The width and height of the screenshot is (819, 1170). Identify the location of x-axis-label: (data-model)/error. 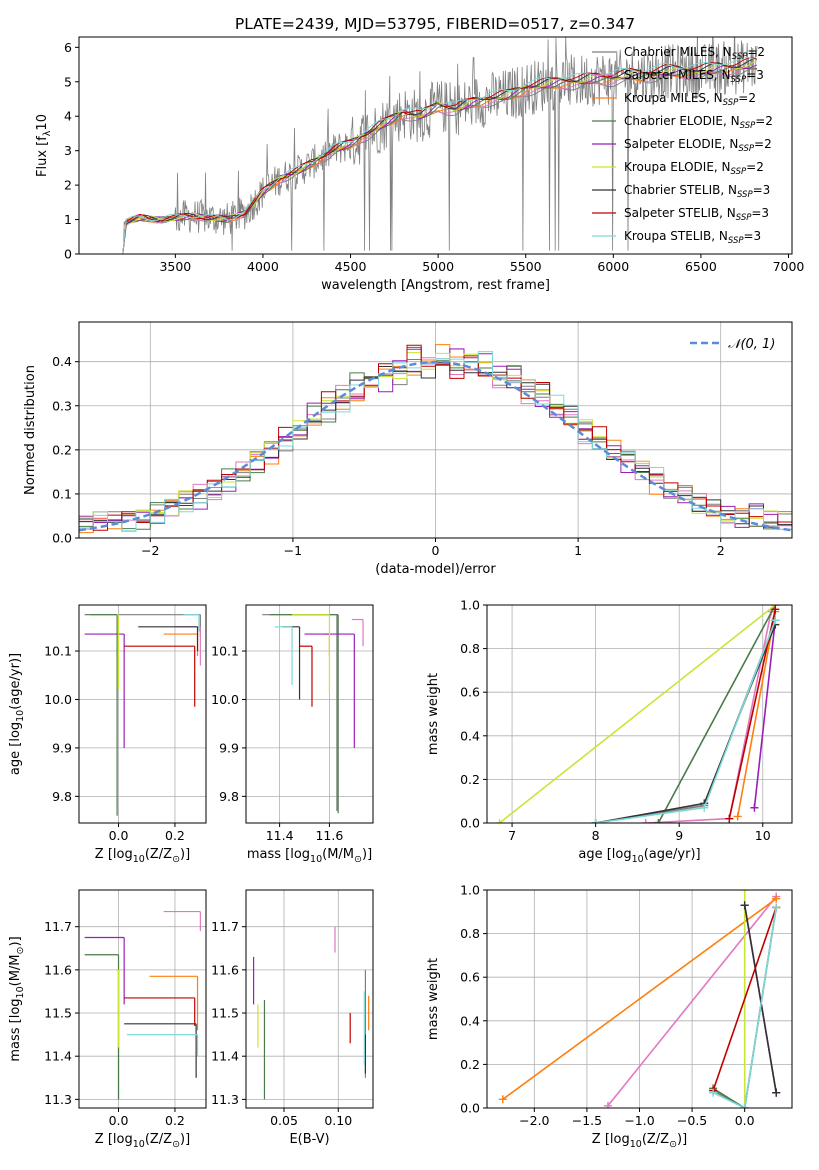
(435, 569).